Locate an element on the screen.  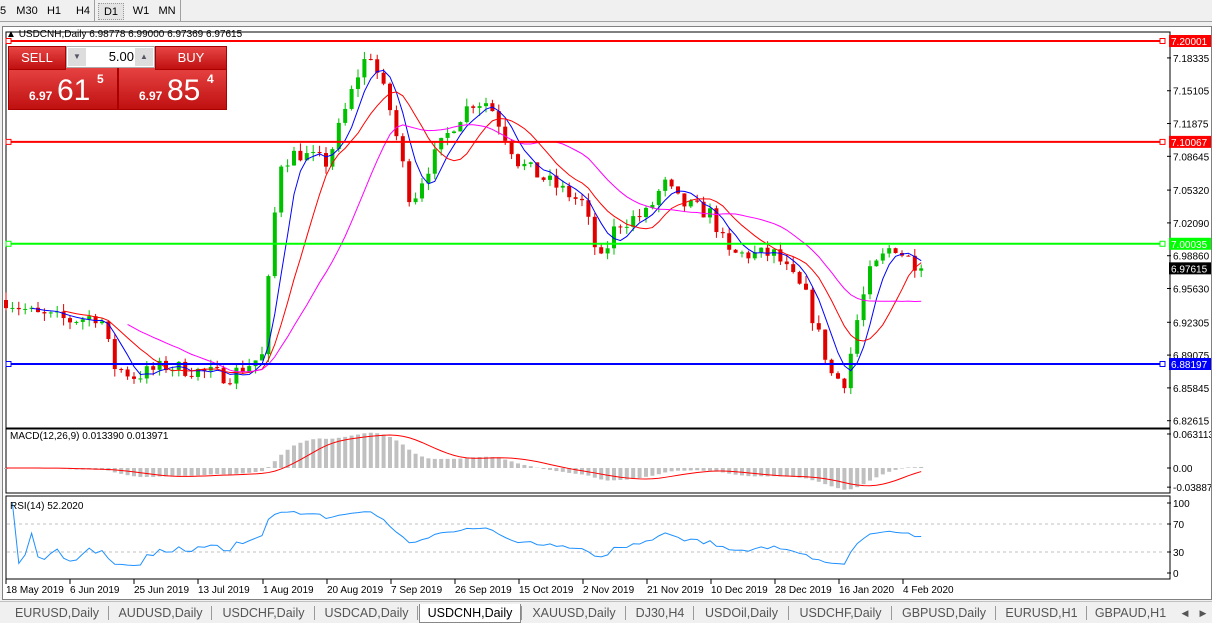
x-tick-label: 16 Jan 2020 is located at coordinates (866, 590).